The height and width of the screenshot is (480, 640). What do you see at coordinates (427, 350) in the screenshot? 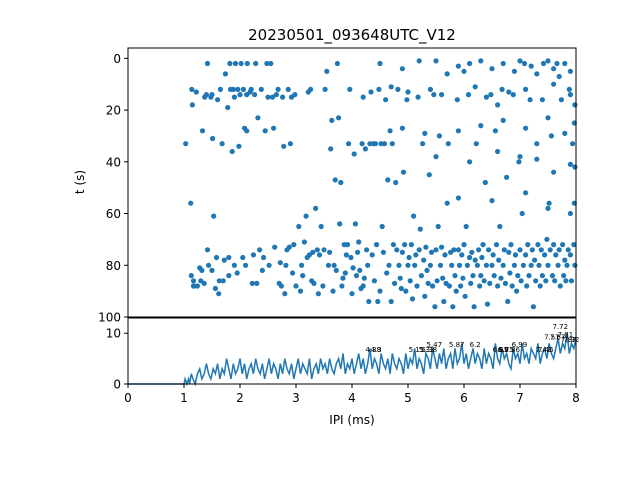
I see `peak-label: 5.33` at bounding box center [427, 350].